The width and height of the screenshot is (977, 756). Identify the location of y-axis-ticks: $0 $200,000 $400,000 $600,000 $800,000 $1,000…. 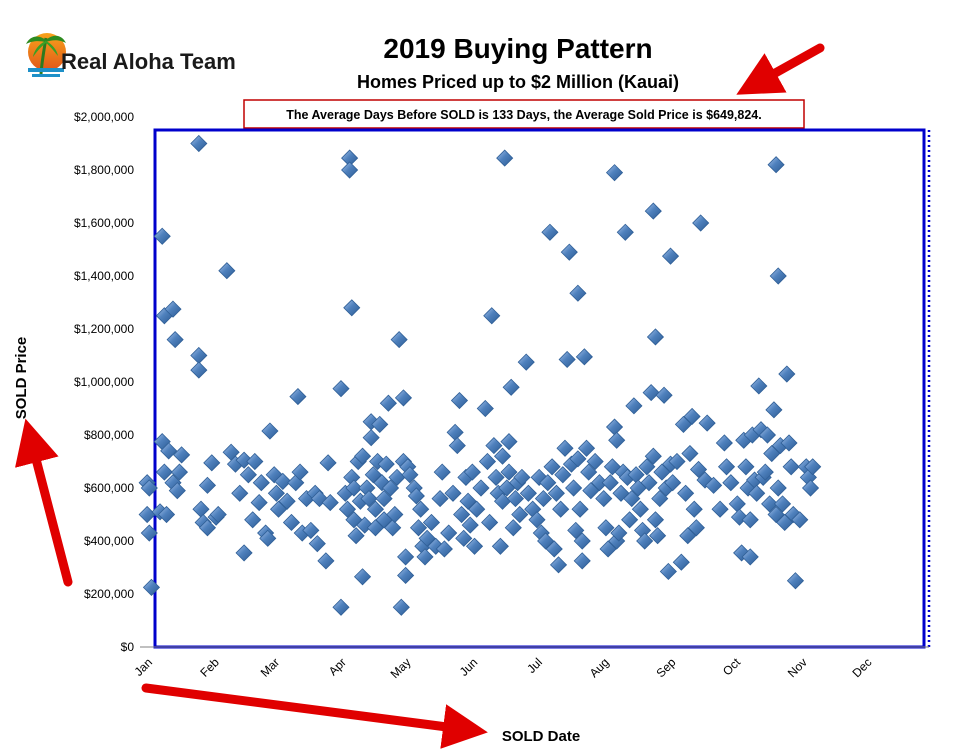
(104, 382).